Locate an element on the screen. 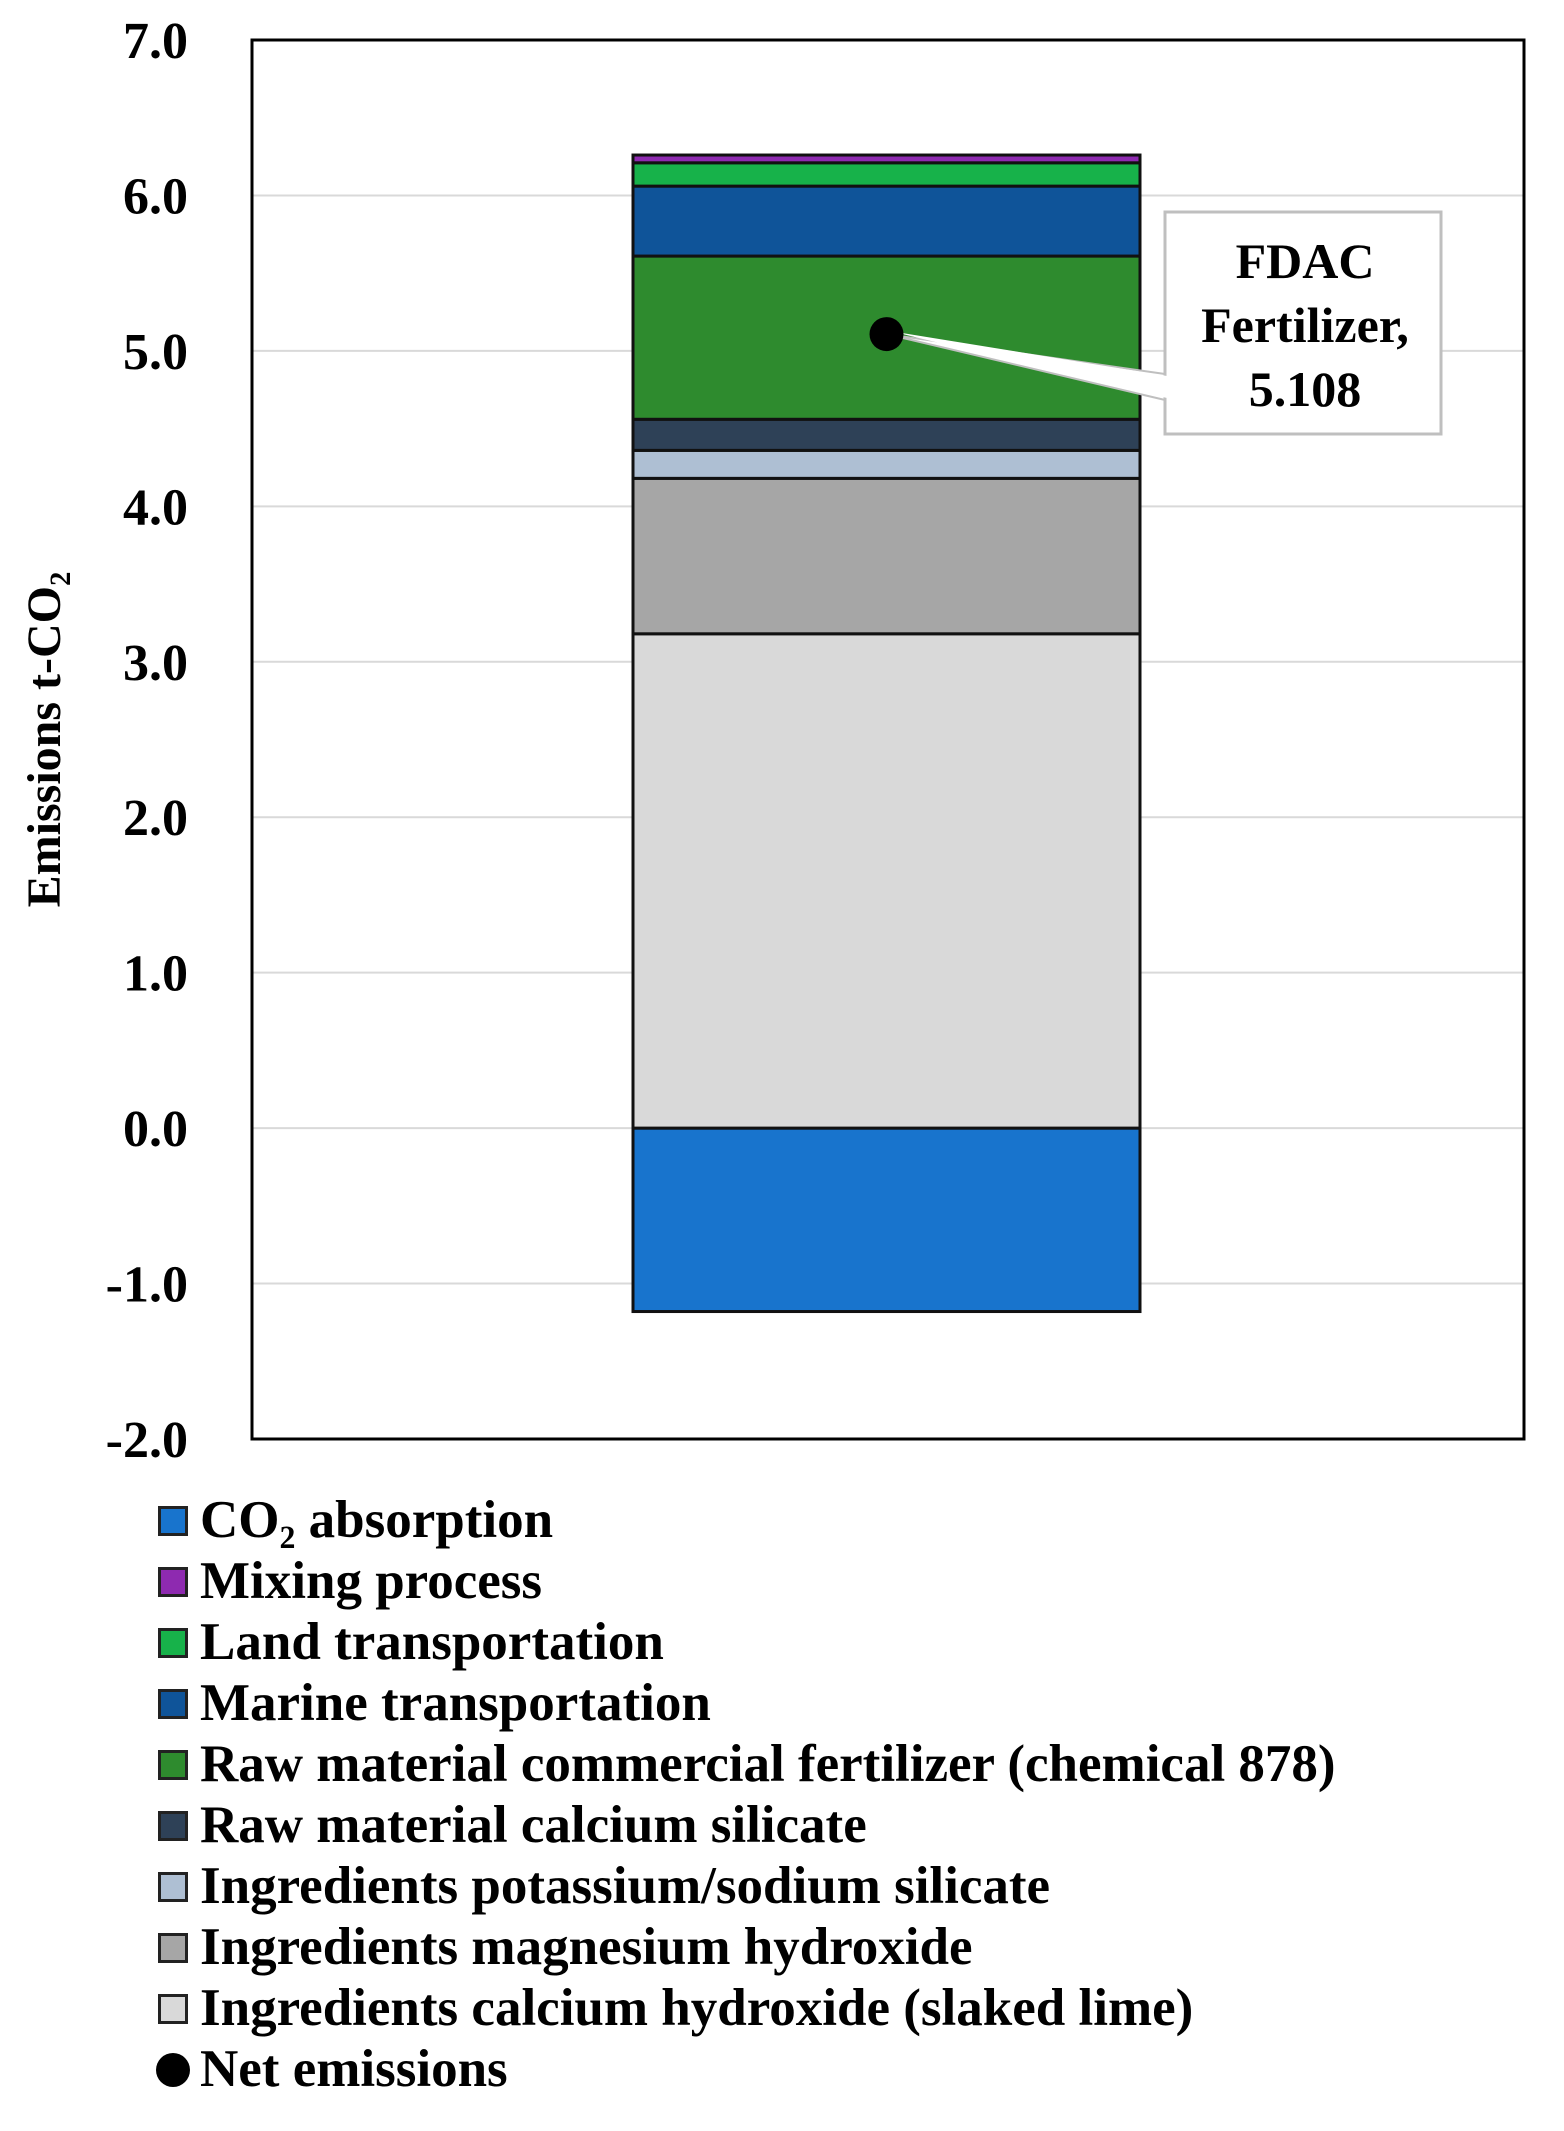 The image size is (1564, 2131). bar-segment-mixing-process is located at coordinates (886, 159).